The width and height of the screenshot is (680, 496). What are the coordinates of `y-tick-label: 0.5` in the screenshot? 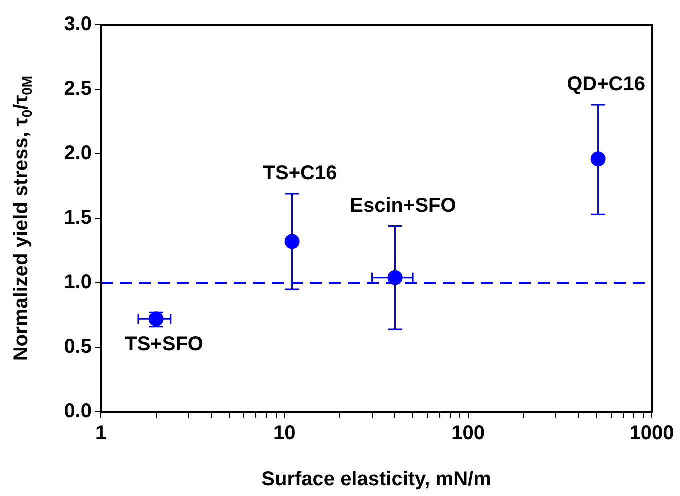 It's located at (78, 347).